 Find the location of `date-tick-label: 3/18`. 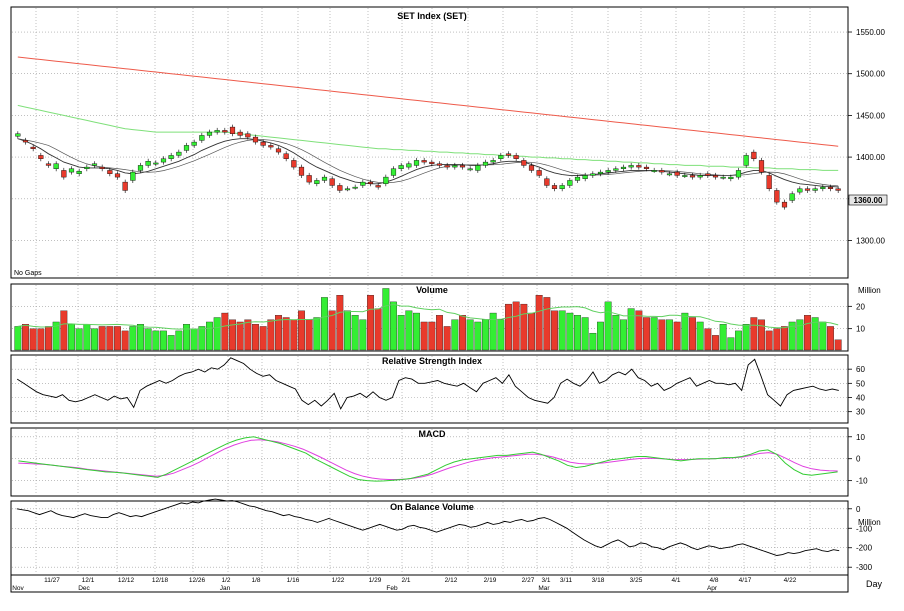

date-tick-label: 3/18 is located at coordinates (598, 580).